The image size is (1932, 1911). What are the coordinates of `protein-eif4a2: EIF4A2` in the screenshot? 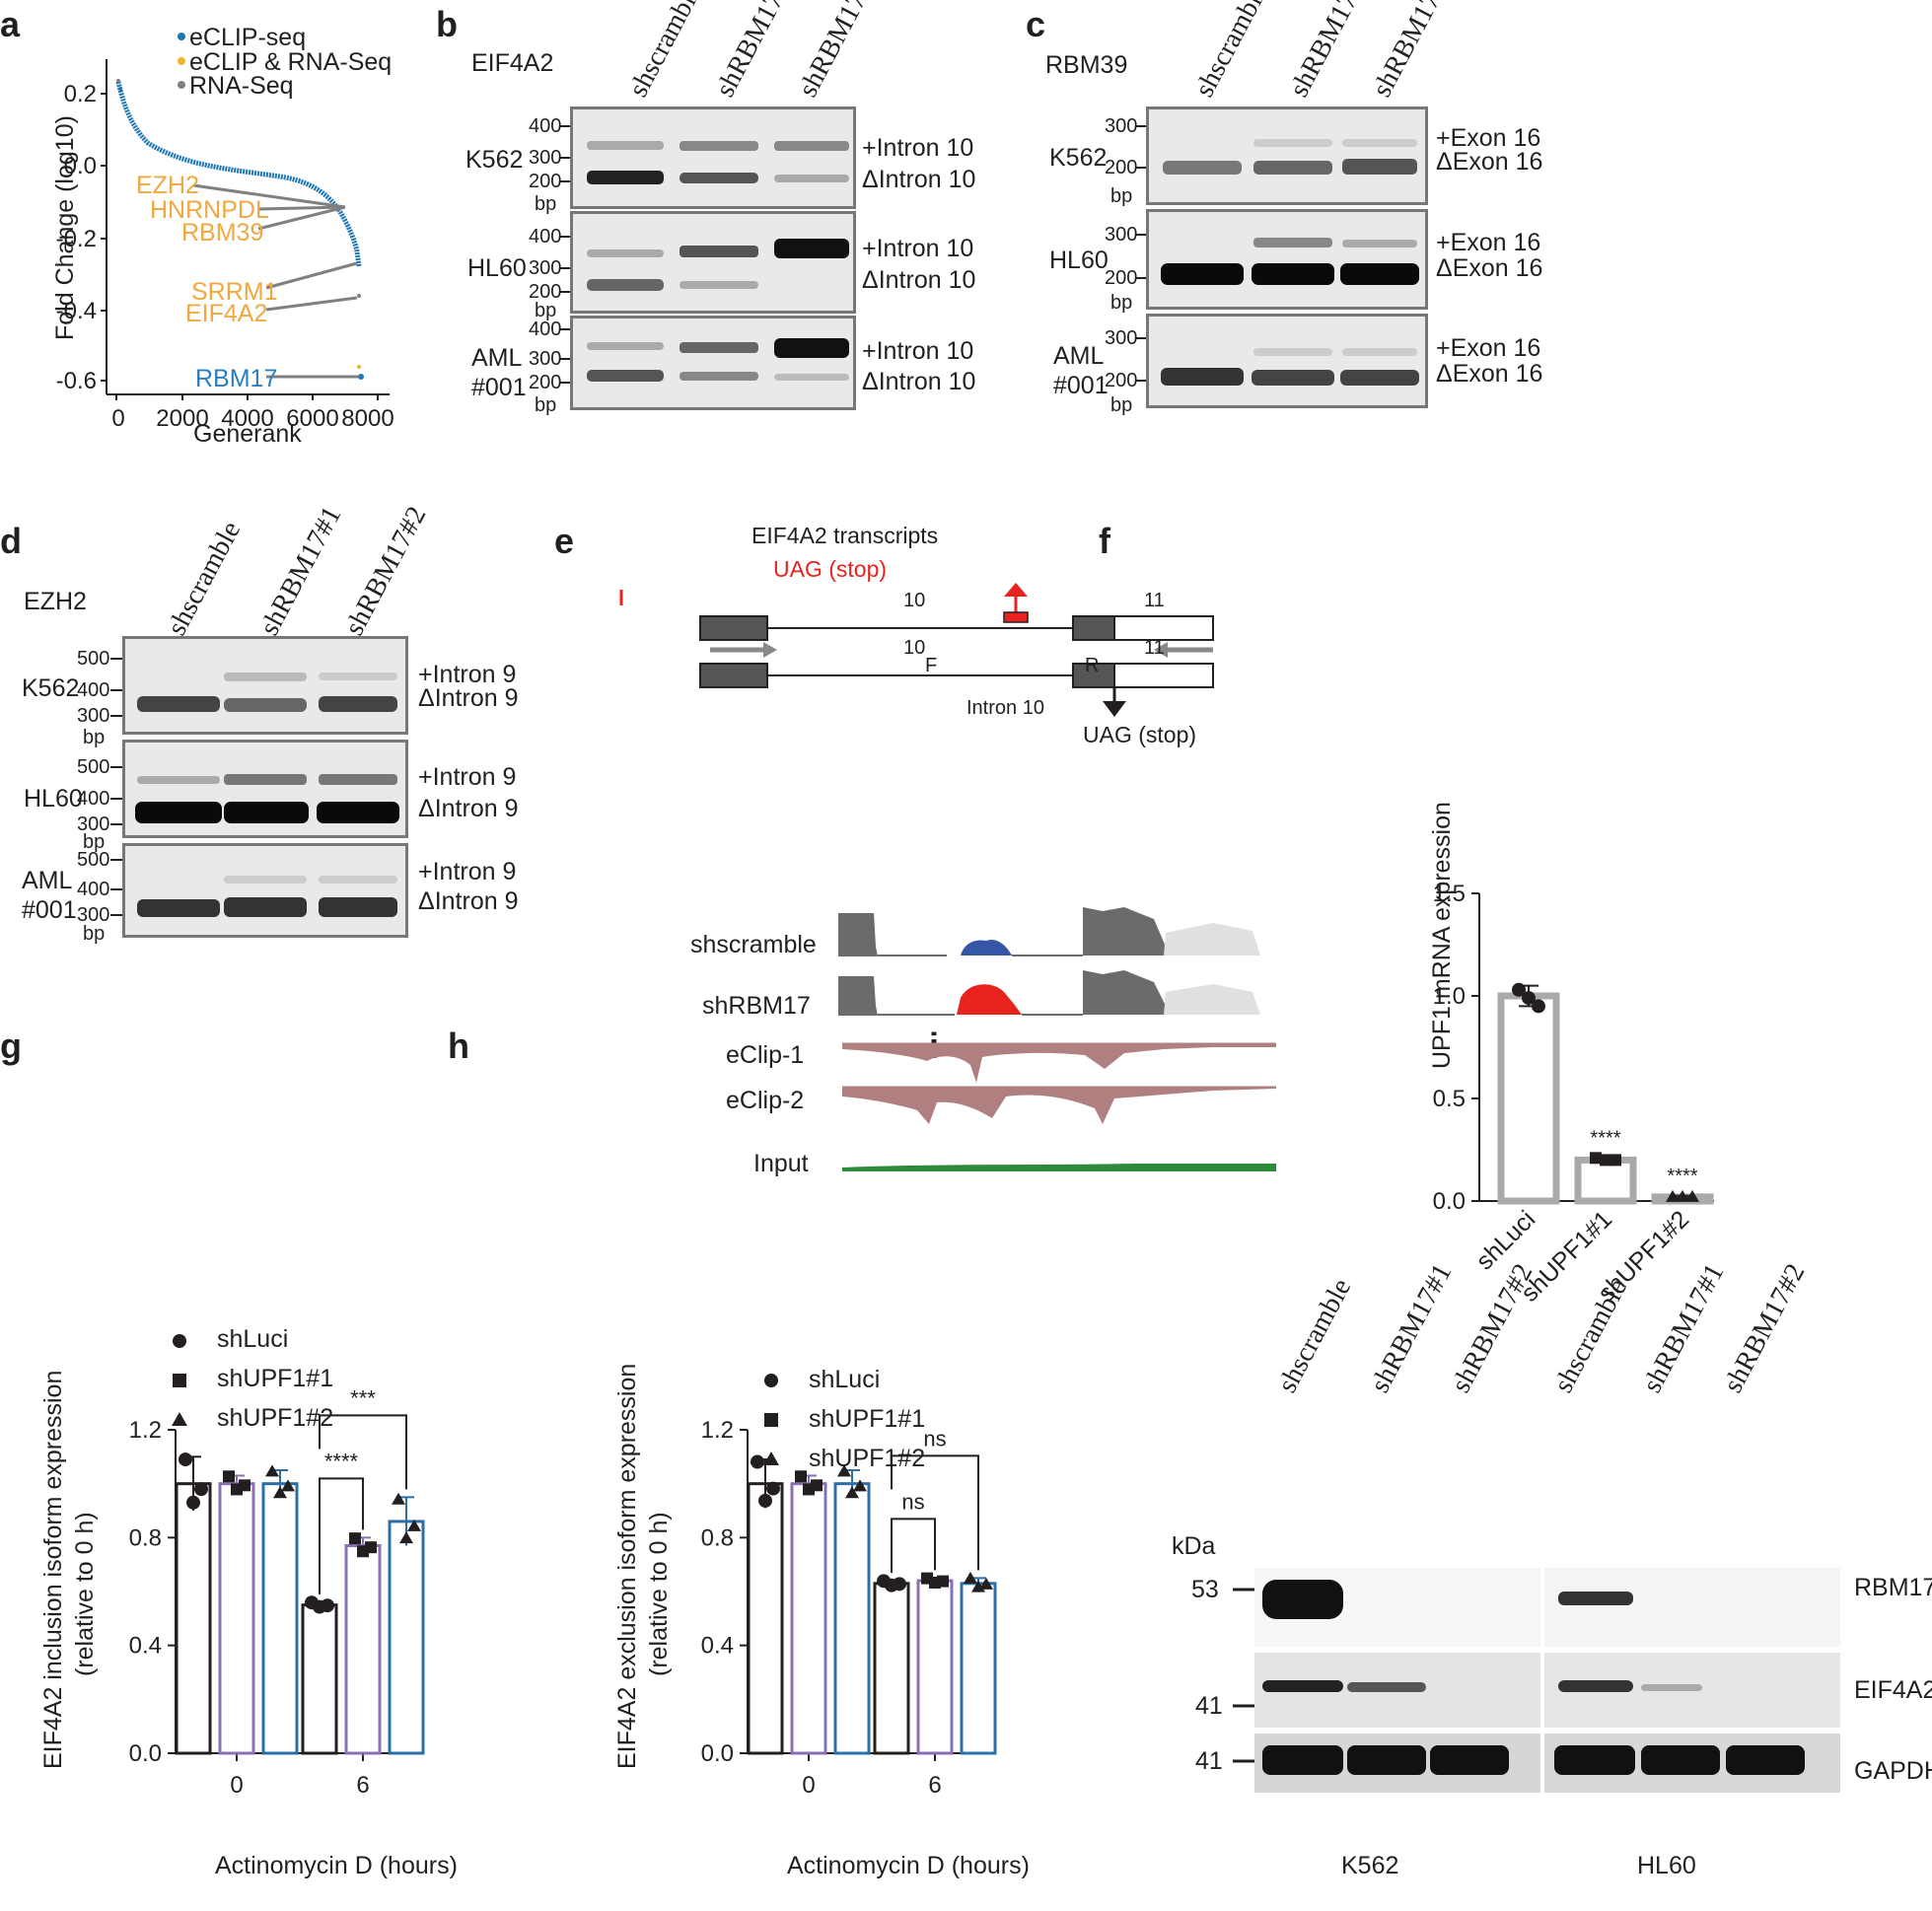 It's located at (1893, 1690).